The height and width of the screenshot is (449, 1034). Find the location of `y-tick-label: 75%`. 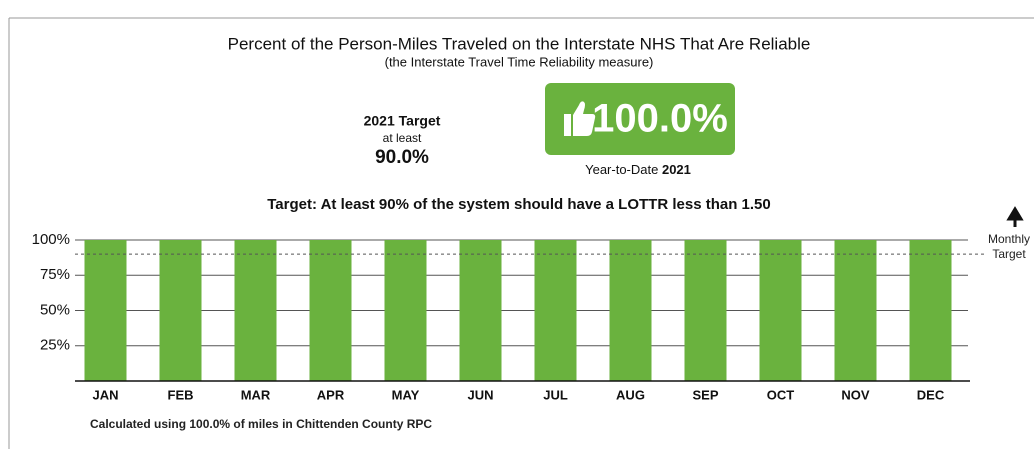

y-tick-label: 75% is located at coordinates (55, 274).